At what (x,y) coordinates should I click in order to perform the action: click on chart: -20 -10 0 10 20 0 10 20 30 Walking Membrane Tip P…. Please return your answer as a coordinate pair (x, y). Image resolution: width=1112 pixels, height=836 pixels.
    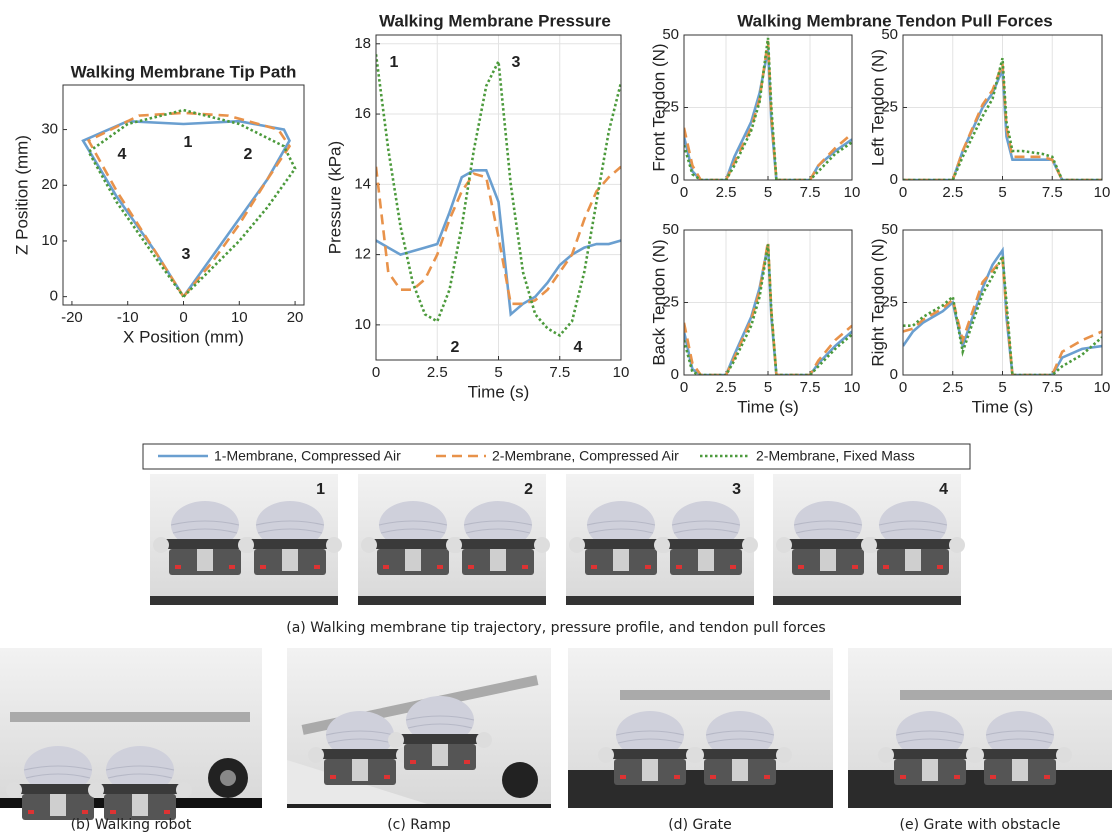
    Looking at the image, I should click on (158, 204).